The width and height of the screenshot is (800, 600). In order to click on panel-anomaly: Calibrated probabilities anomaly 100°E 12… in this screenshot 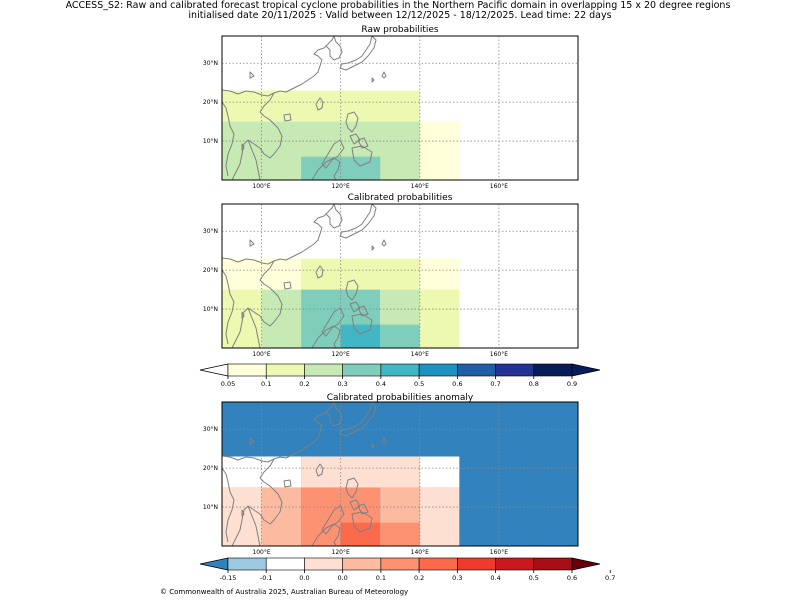, I will do `click(391, 474)`.